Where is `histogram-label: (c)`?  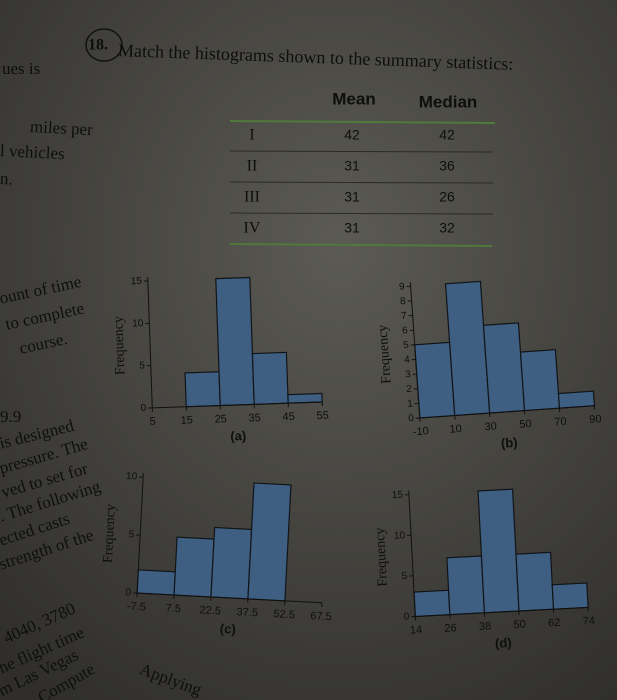 histogram-label: (c) is located at coordinates (228, 629).